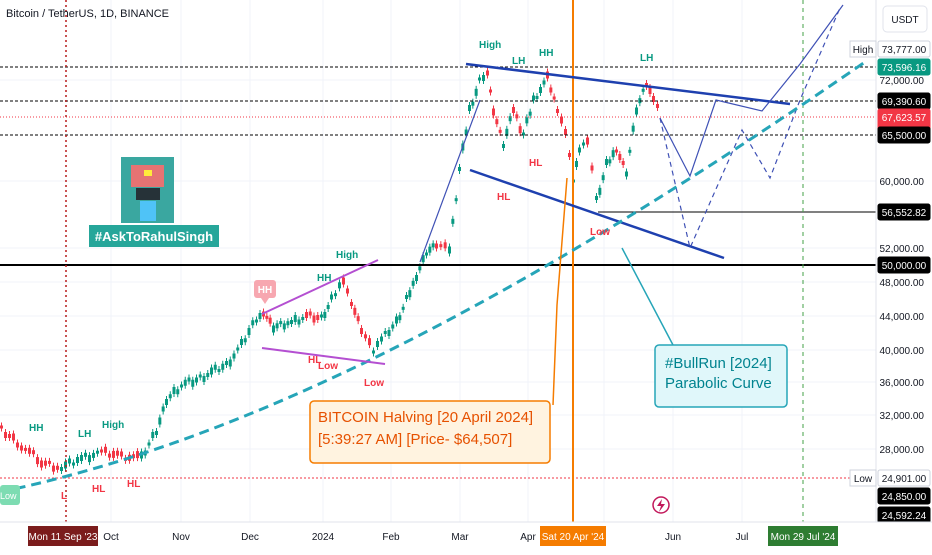  I want to click on svg-text: Sat 20 Apr '24, so click(573, 537).